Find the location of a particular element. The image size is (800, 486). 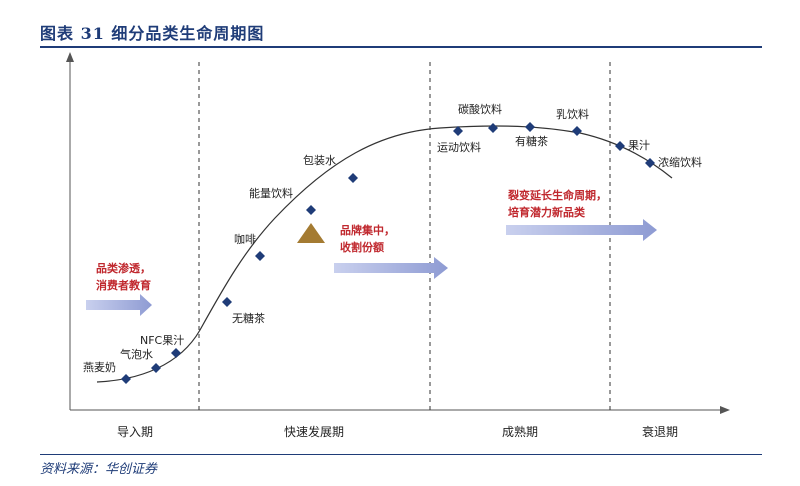

x-axis-arrowhead is located at coordinates (725, 410).